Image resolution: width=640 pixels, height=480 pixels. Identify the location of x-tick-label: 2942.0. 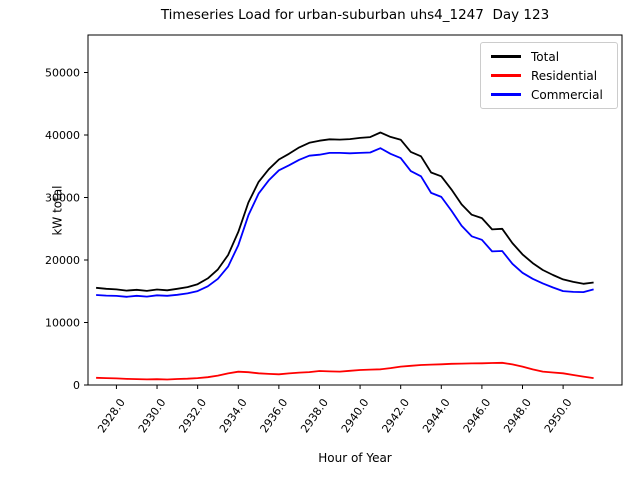
(395, 415).